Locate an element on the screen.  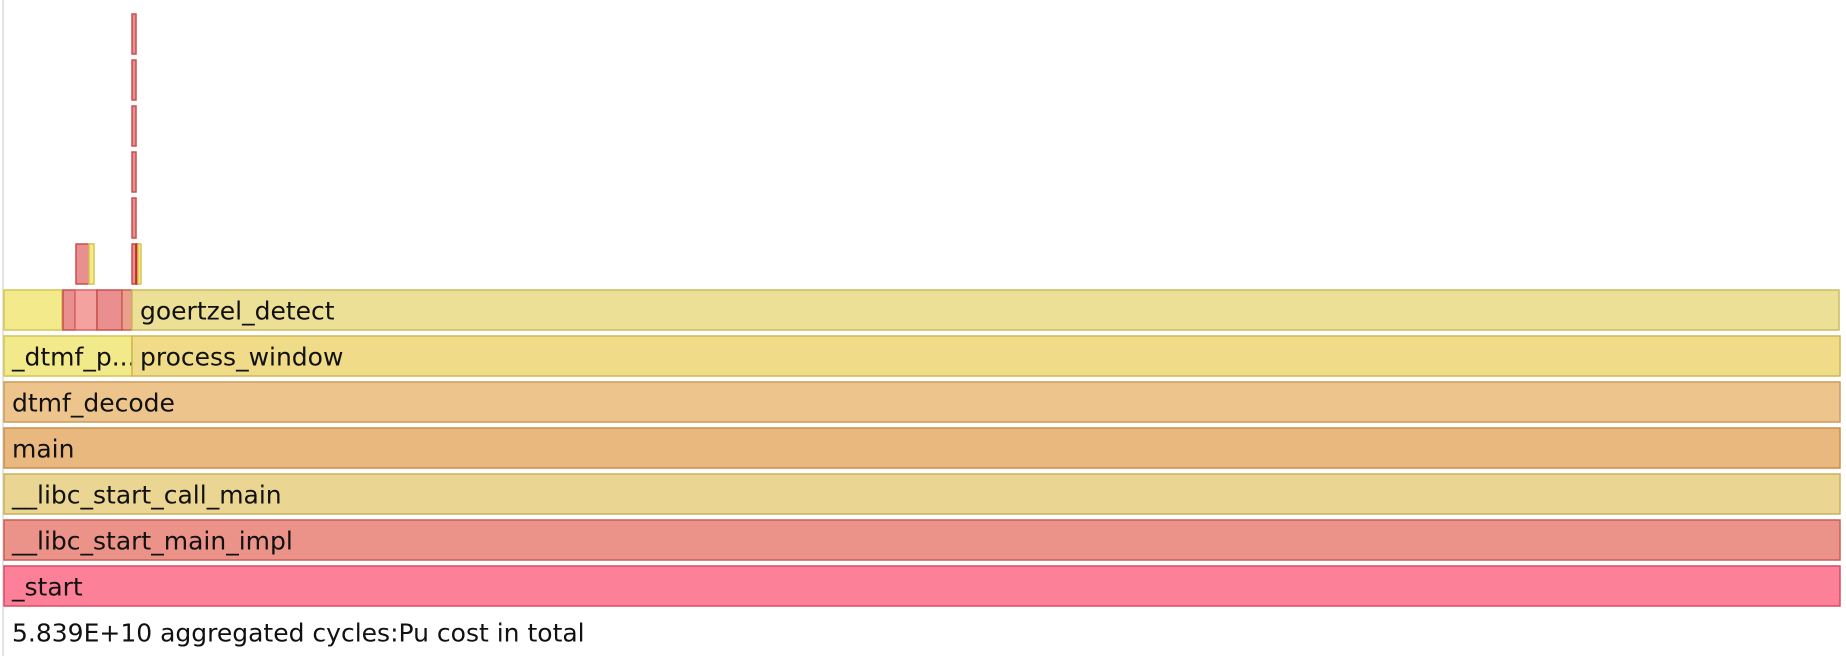
frame-small-red-1-rect is located at coordinates (69, 310).